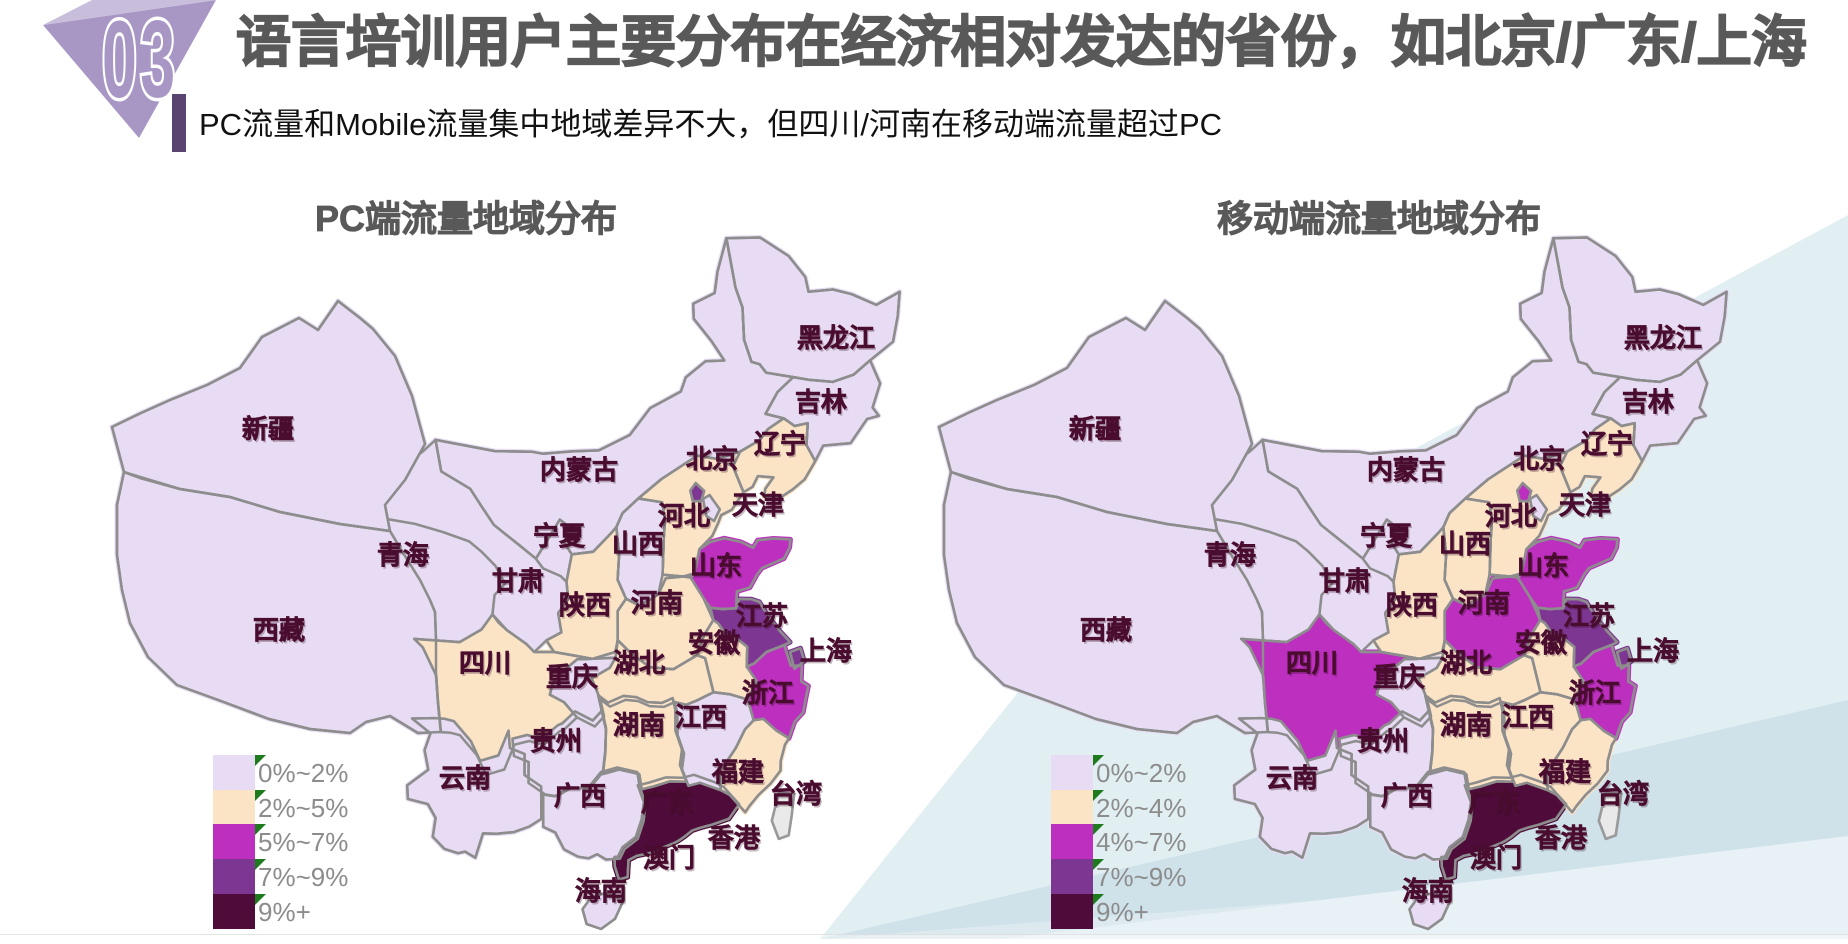 This screenshot has height=944, width=1848. Describe the element at coordinates (1540, 461) in the screenshot. I see `svg-text: 北京` at that location.